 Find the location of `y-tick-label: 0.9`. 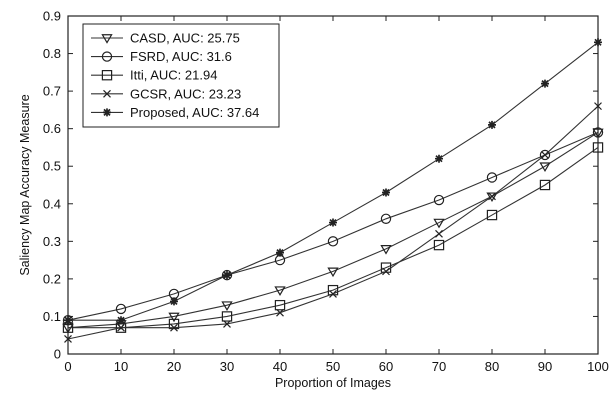

y-tick-label: 0.9 is located at coordinates (52, 16).